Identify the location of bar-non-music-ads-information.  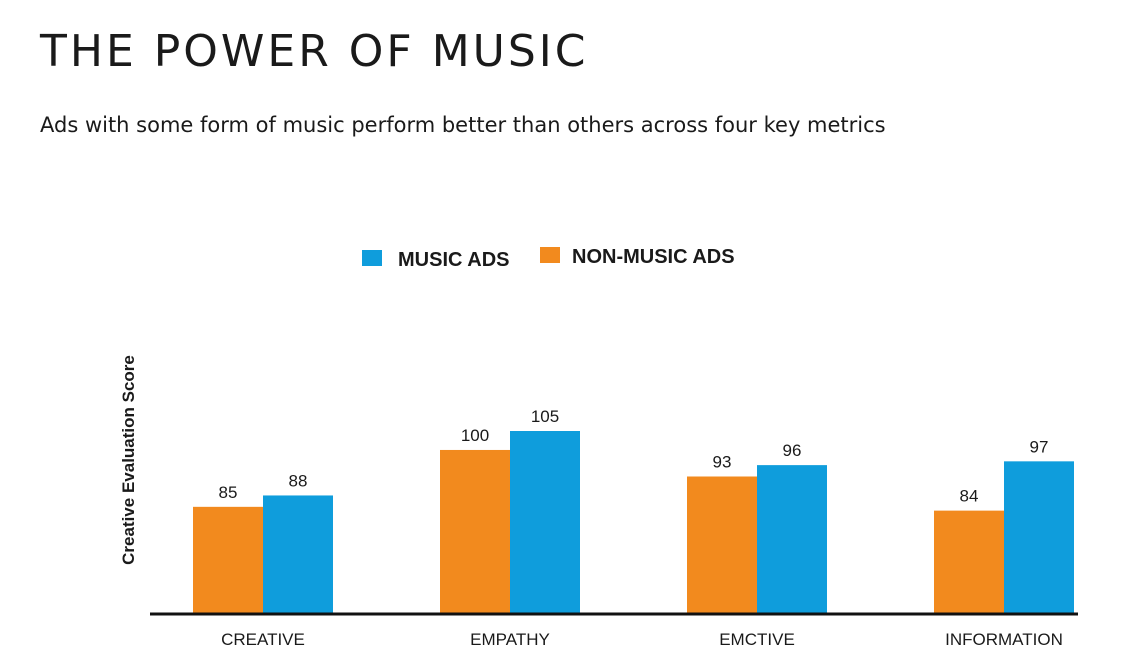
(969, 561).